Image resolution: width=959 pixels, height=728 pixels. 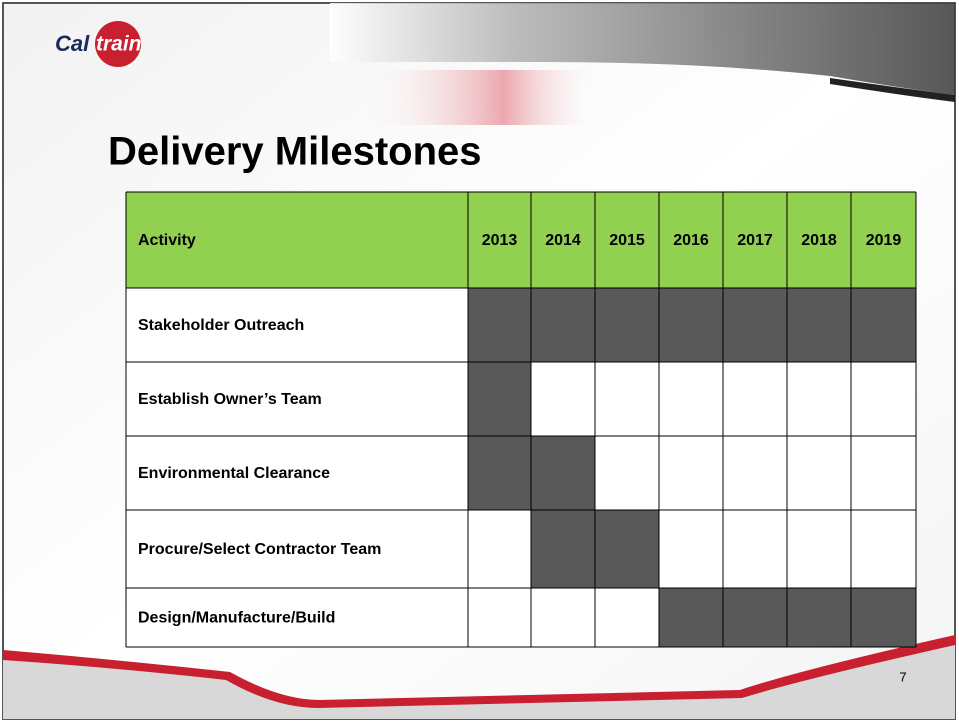 What do you see at coordinates (72, 43) in the screenshot?
I see `logo-left: Cal` at bounding box center [72, 43].